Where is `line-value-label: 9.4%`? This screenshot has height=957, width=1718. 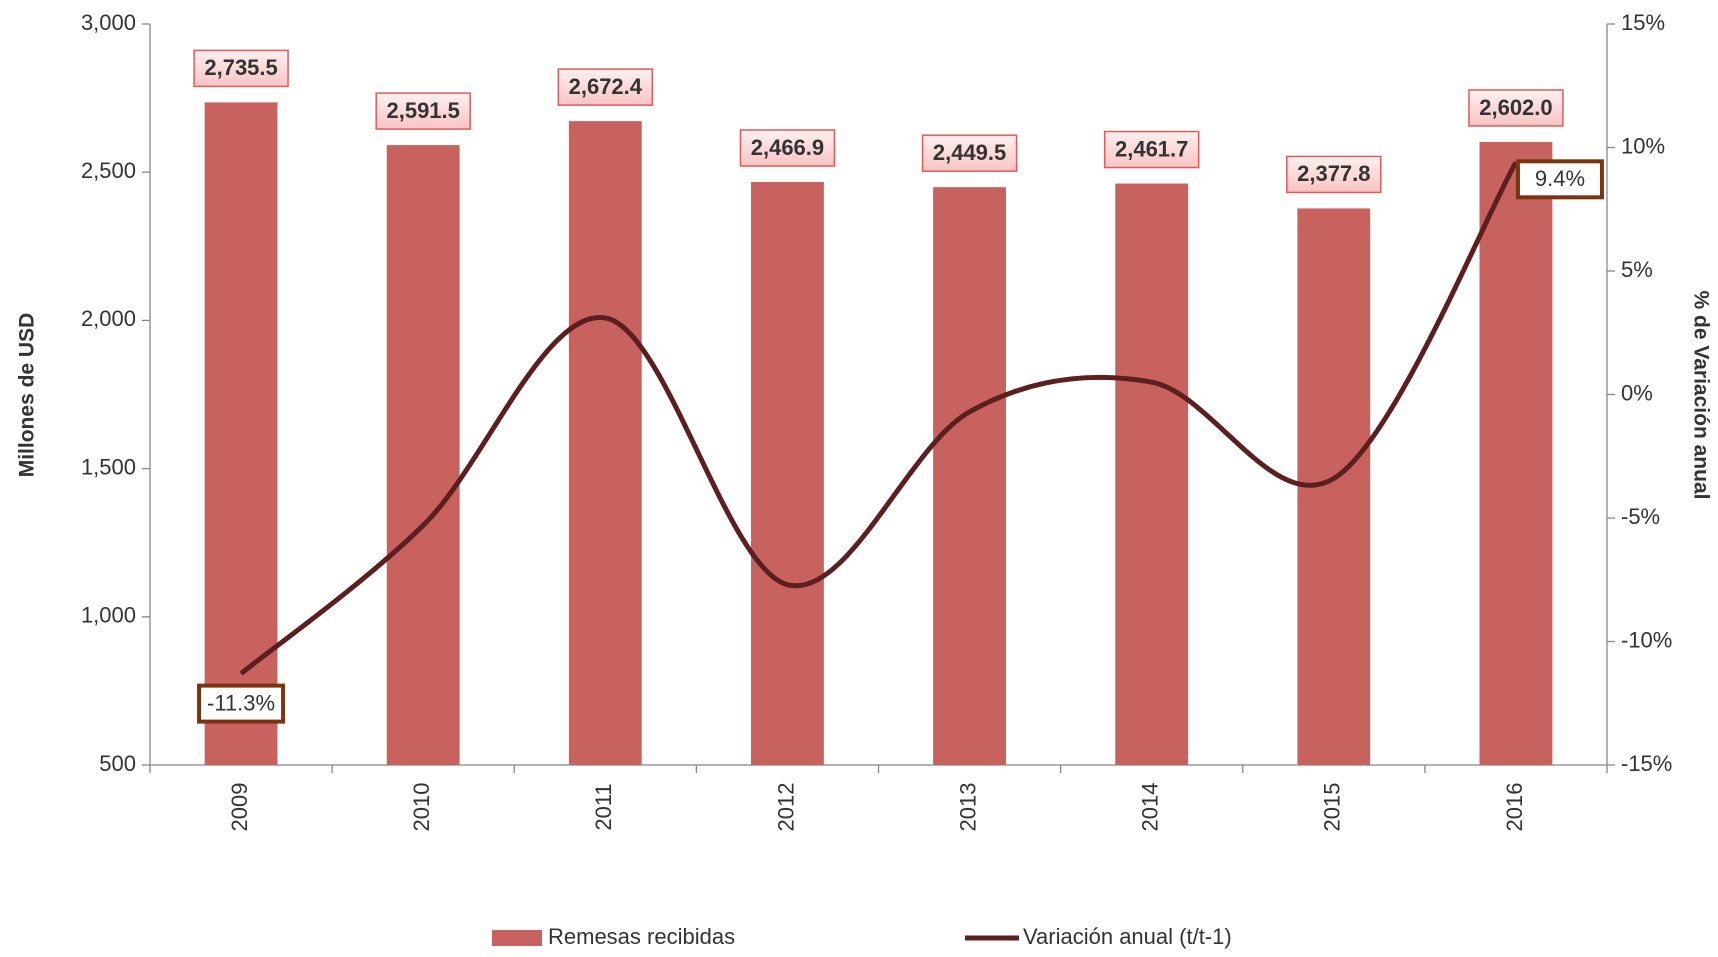
line-value-label: 9.4% is located at coordinates (1560, 178).